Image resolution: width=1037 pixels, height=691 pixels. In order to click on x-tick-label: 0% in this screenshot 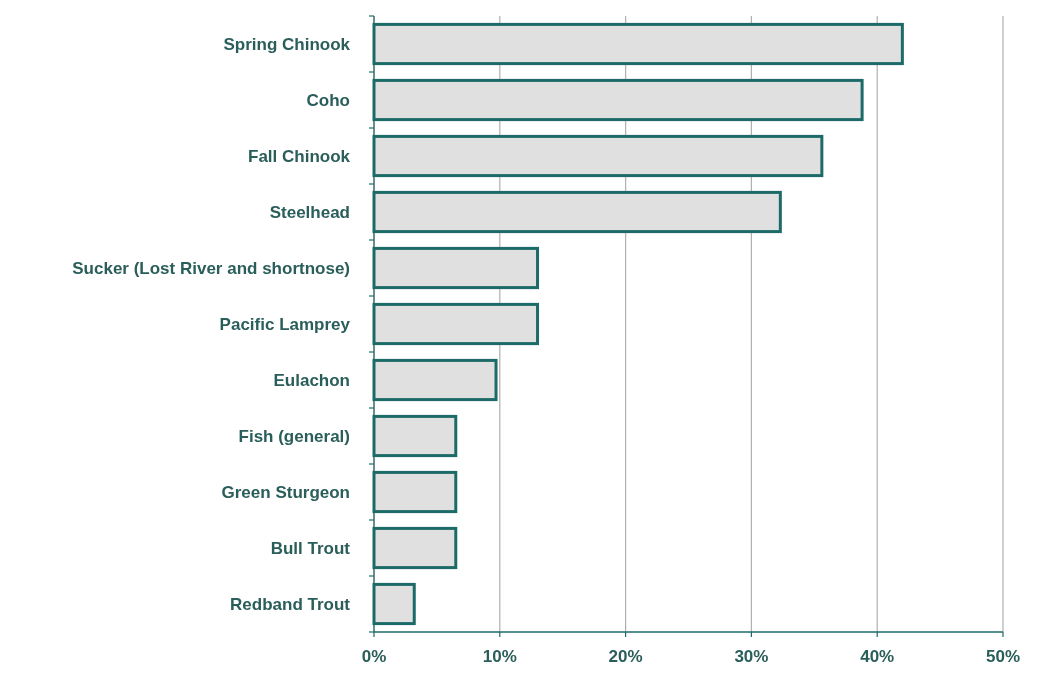, I will do `click(374, 656)`.